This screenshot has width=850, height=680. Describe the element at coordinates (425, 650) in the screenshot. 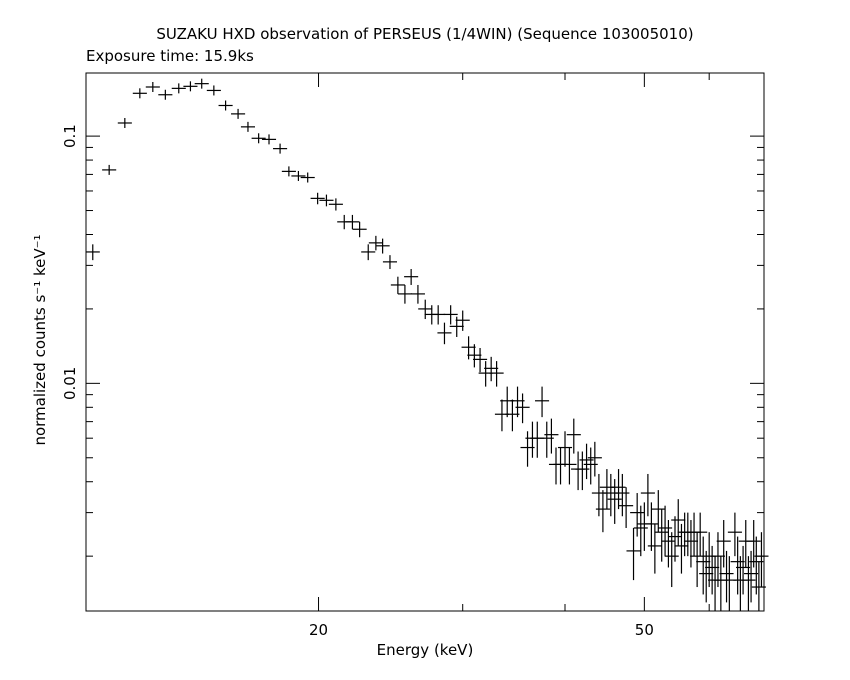

I see `x-axis-label: Energy (keV)` at that location.